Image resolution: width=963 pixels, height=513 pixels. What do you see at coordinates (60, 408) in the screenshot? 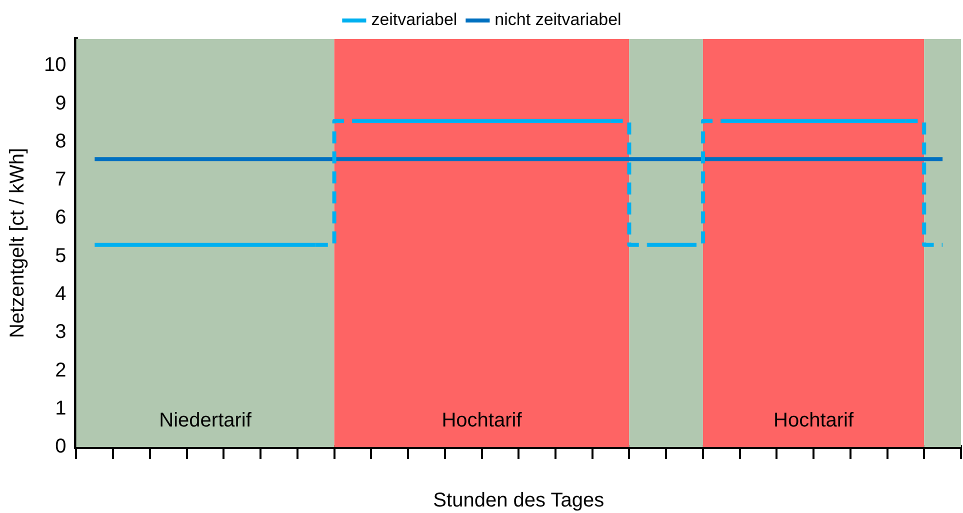
I see `y-tick-label: 1` at bounding box center [60, 408].